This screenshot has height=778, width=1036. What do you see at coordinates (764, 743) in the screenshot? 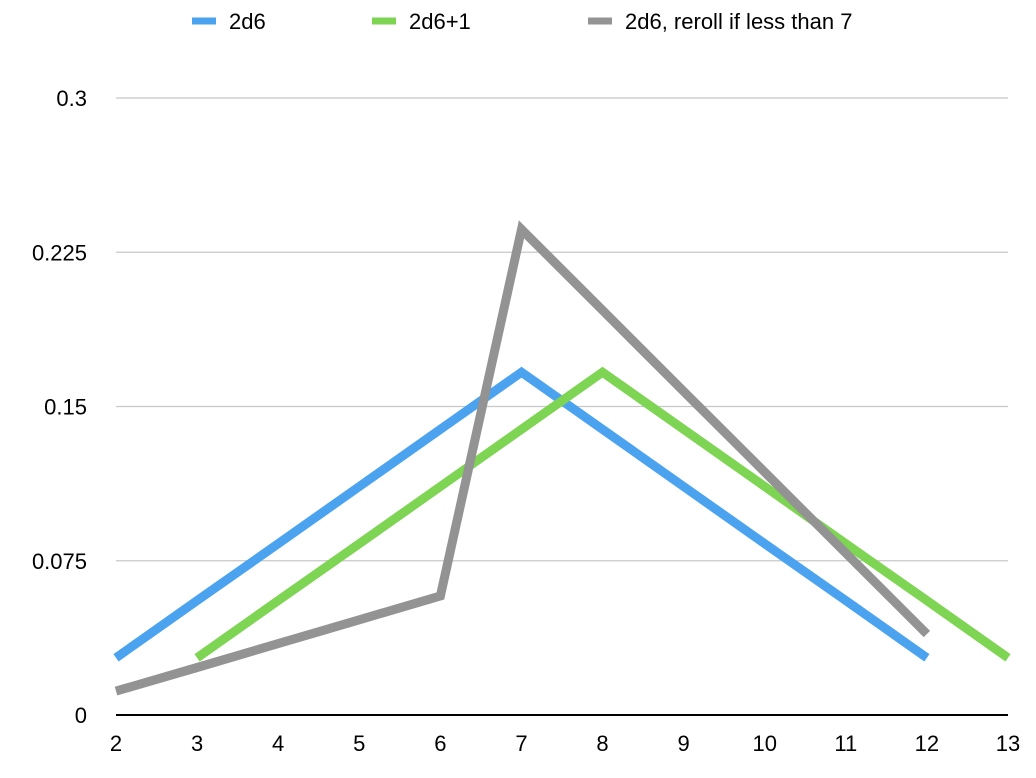
I see `x-tick-label: 10` at bounding box center [764, 743].